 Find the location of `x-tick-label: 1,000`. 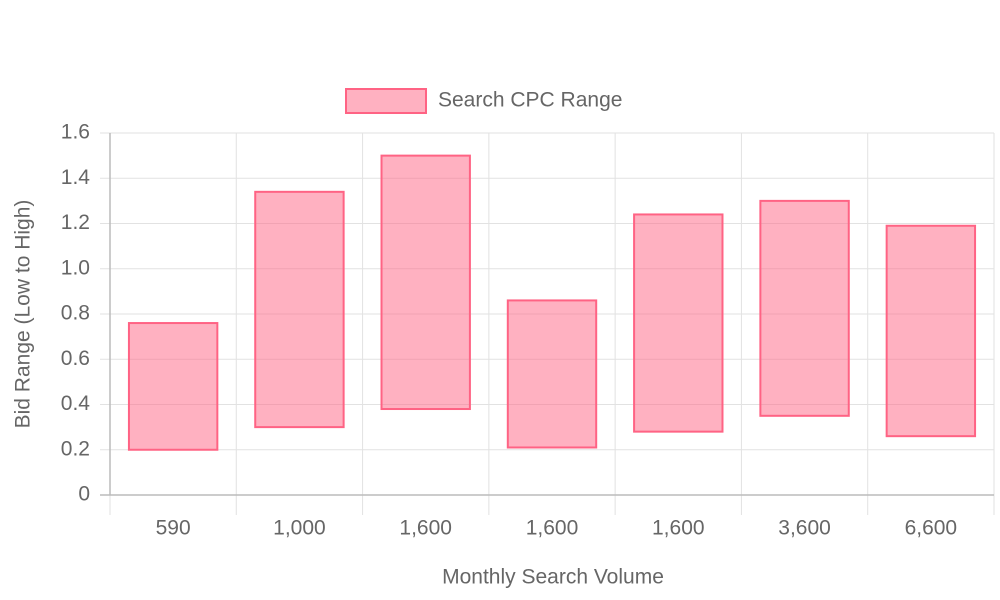

x-tick-label: 1,000 is located at coordinates (299, 528).